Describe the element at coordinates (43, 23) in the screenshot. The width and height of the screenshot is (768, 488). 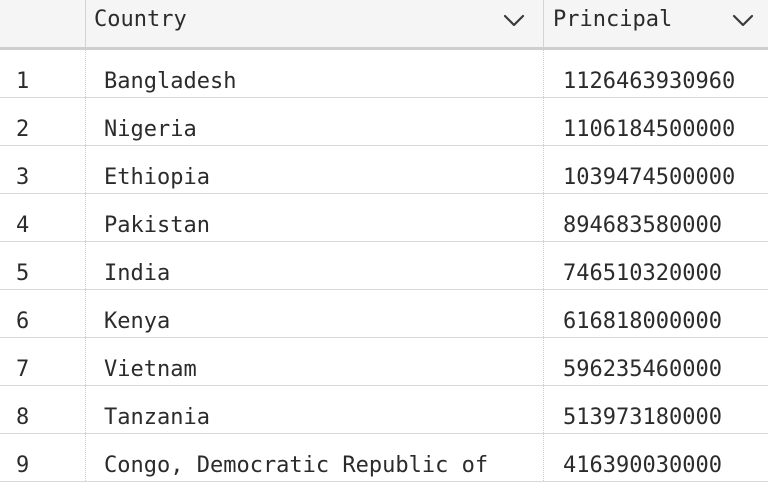
I see `index-column-header` at that location.